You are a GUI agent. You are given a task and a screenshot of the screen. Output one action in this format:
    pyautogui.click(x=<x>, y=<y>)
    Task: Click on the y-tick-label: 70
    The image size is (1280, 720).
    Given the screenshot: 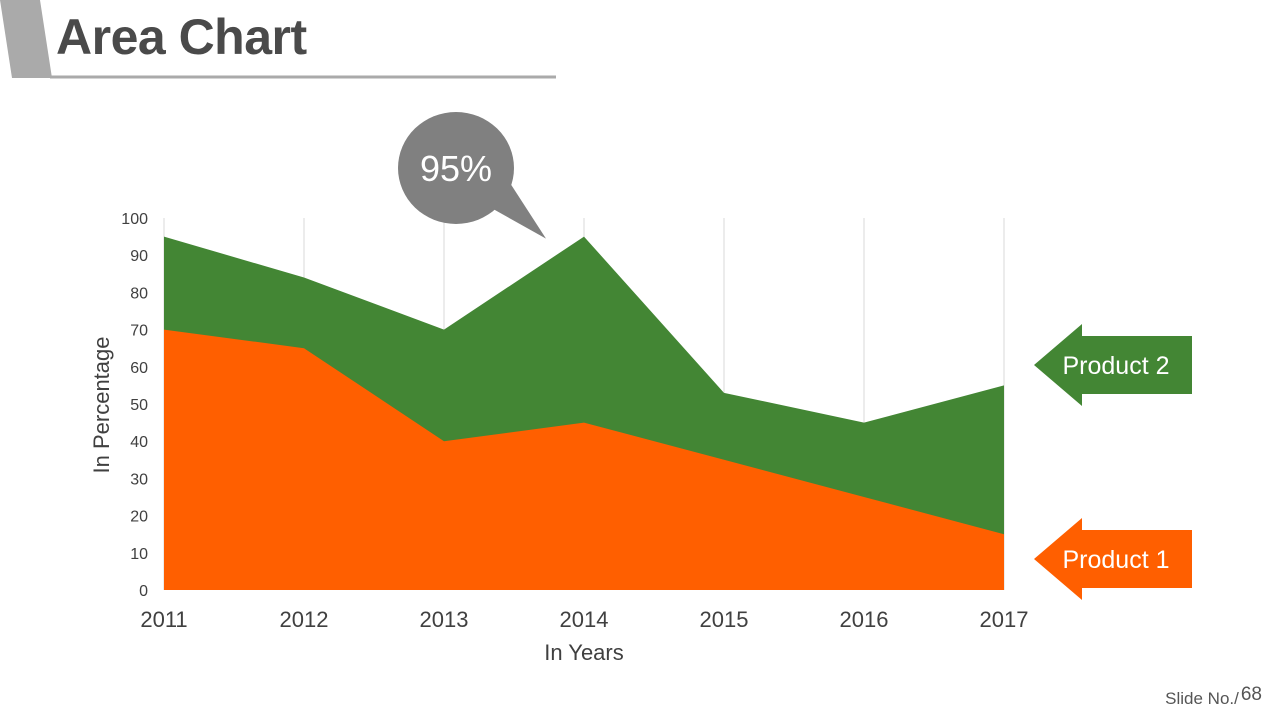 What is the action you would take?
    pyautogui.click(x=139, y=331)
    